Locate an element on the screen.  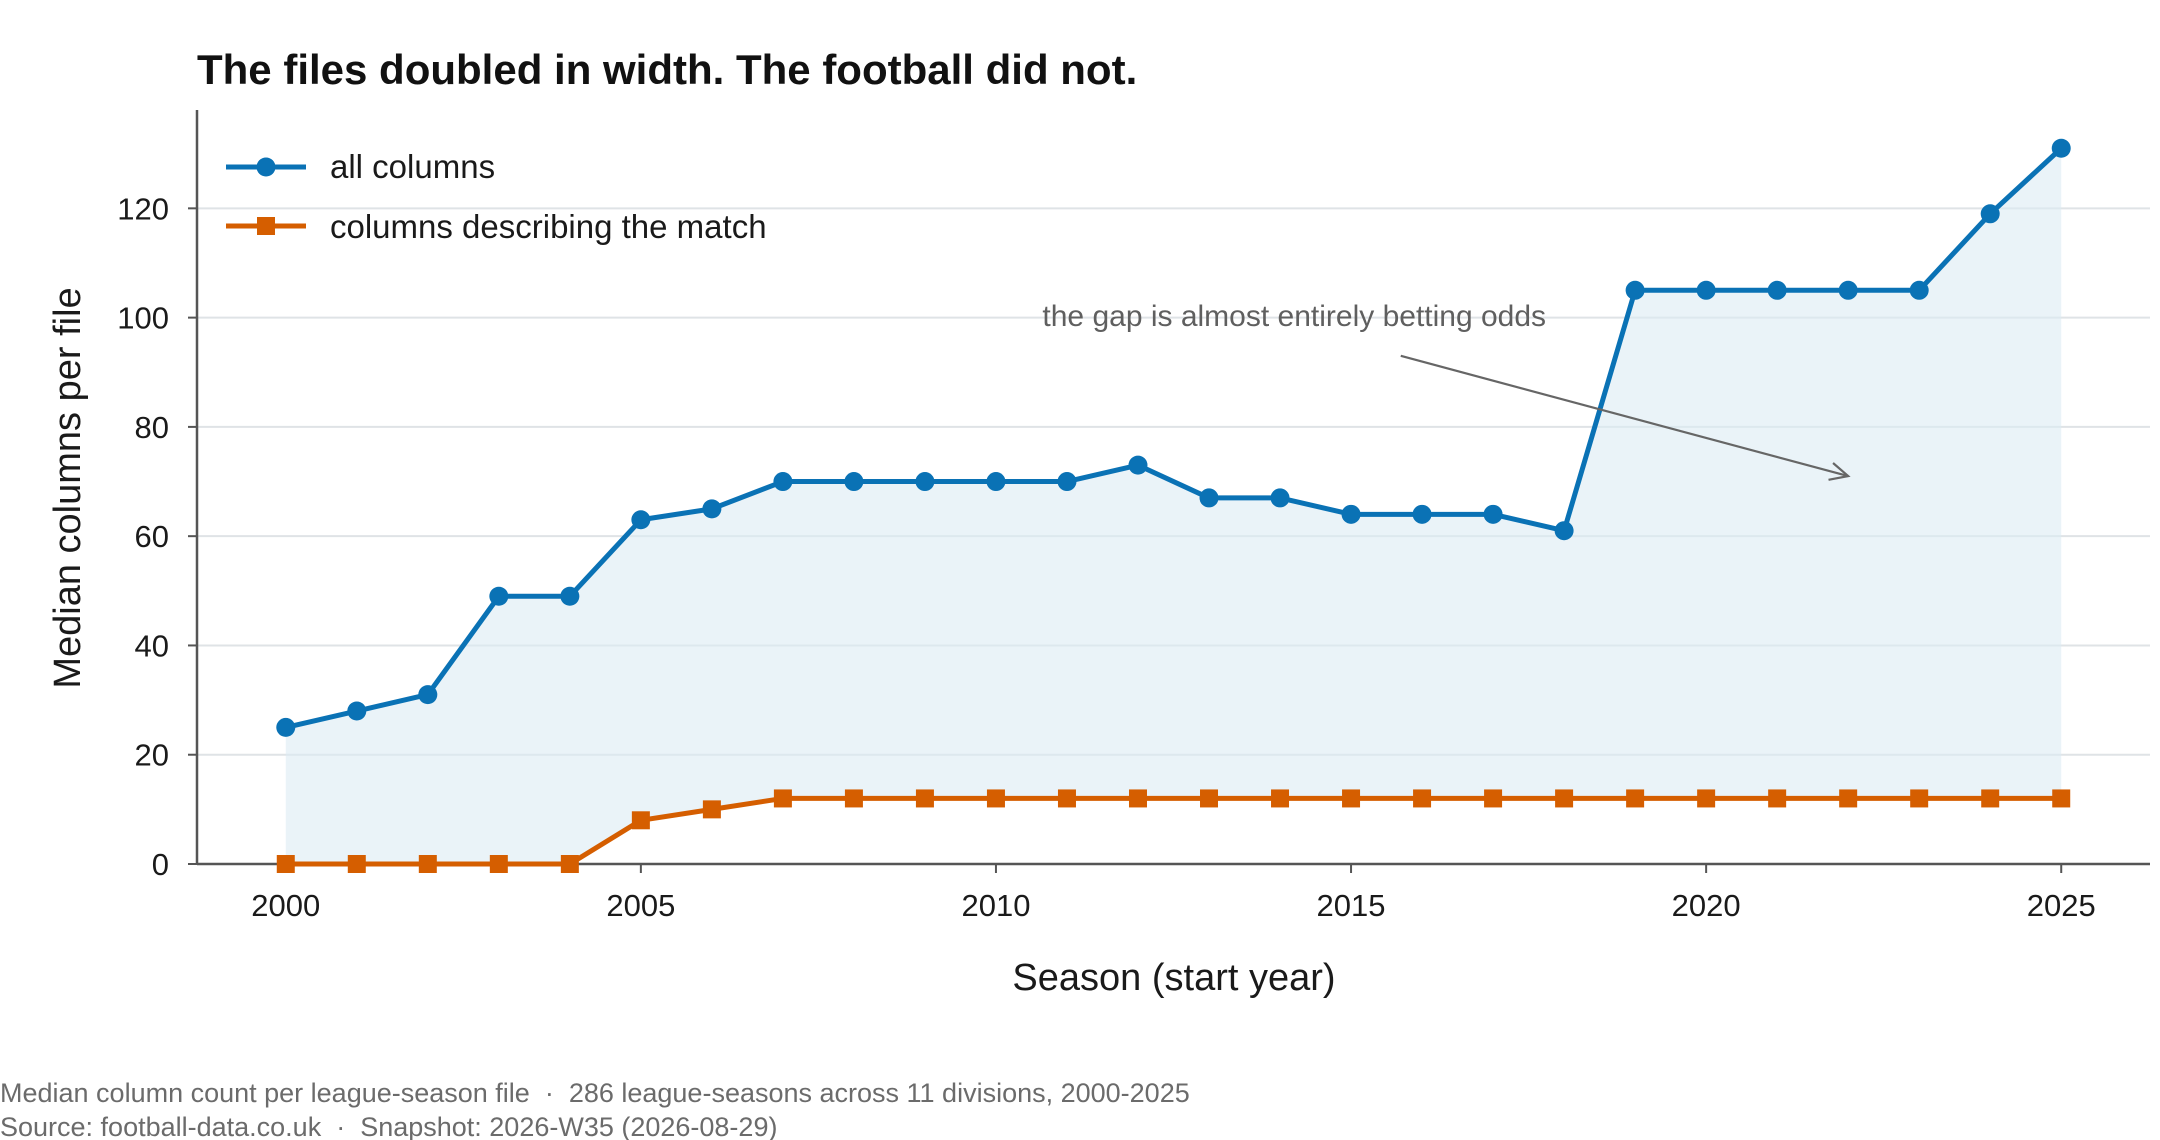
y-tick-label-20: 20 is located at coordinates (152, 755).